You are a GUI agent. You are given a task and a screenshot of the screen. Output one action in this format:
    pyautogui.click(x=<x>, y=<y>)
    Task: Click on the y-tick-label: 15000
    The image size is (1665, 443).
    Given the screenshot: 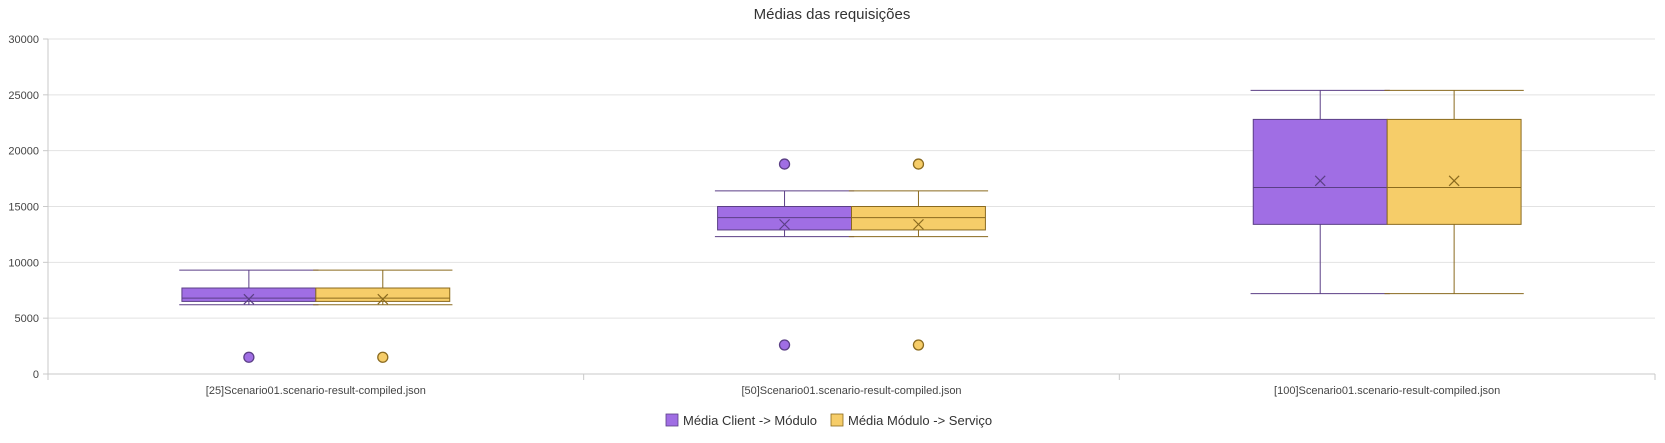 What is the action you would take?
    pyautogui.click(x=23, y=208)
    